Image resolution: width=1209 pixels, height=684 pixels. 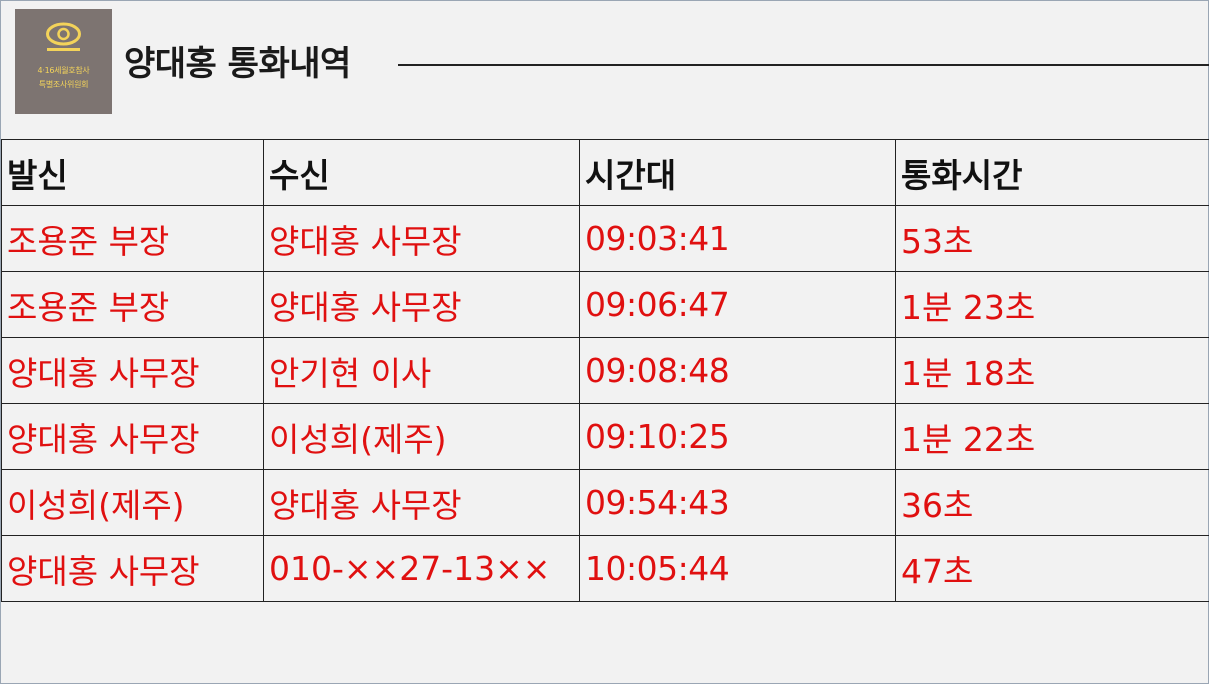 What do you see at coordinates (421, 172) in the screenshot?
I see `header-receiver: 수신` at bounding box center [421, 172].